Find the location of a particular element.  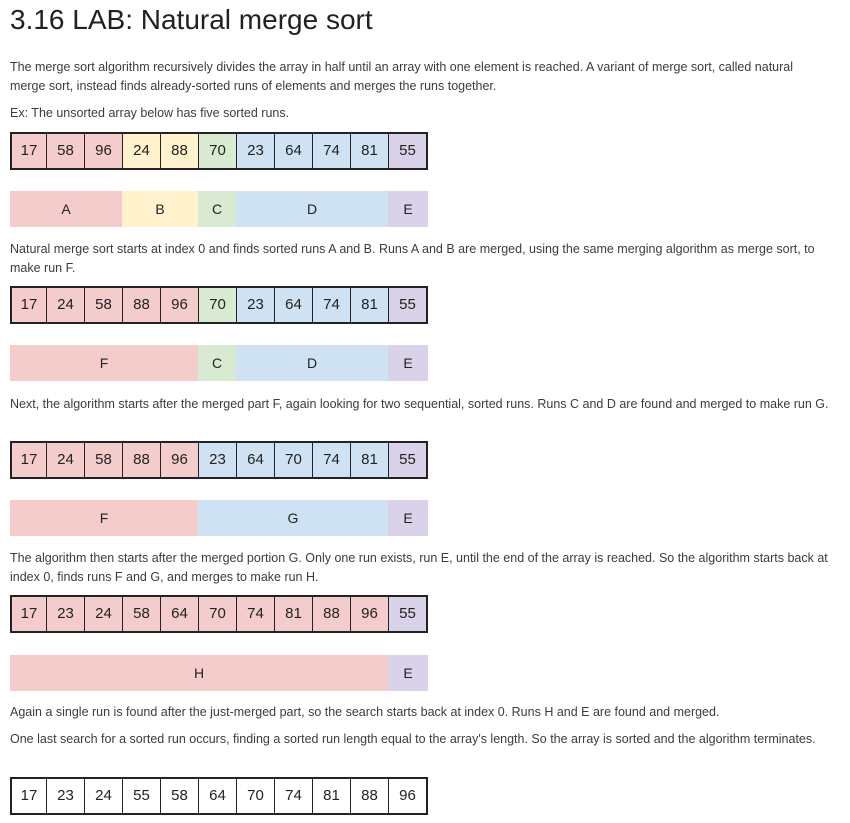

run-label-h: H is located at coordinates (199, 673).